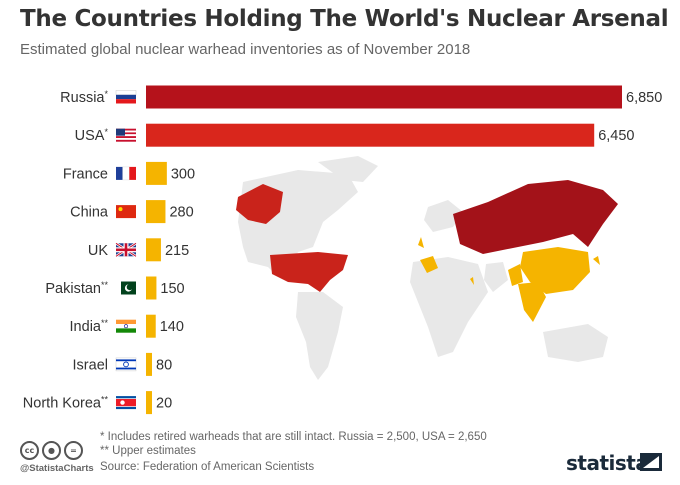 This screenshot has width=680, height=485. Describe the element at coordinates (126, 250) in the screenshot. I see `flag-uk-icon` at that location.